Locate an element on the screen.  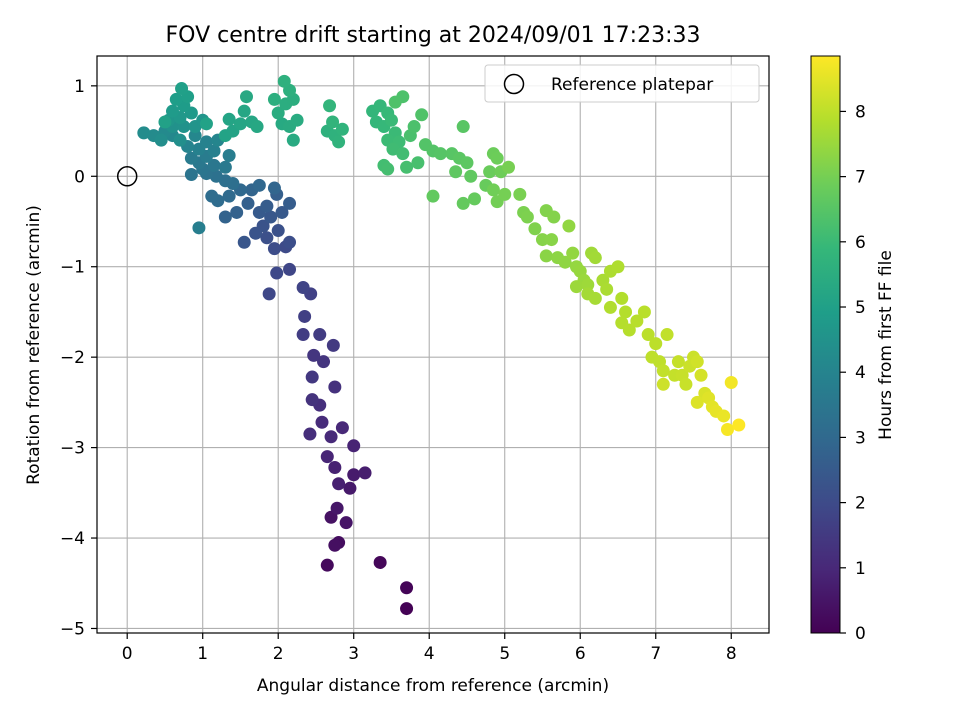
x-tick-label: 4 is located at coordinates (429, 654).